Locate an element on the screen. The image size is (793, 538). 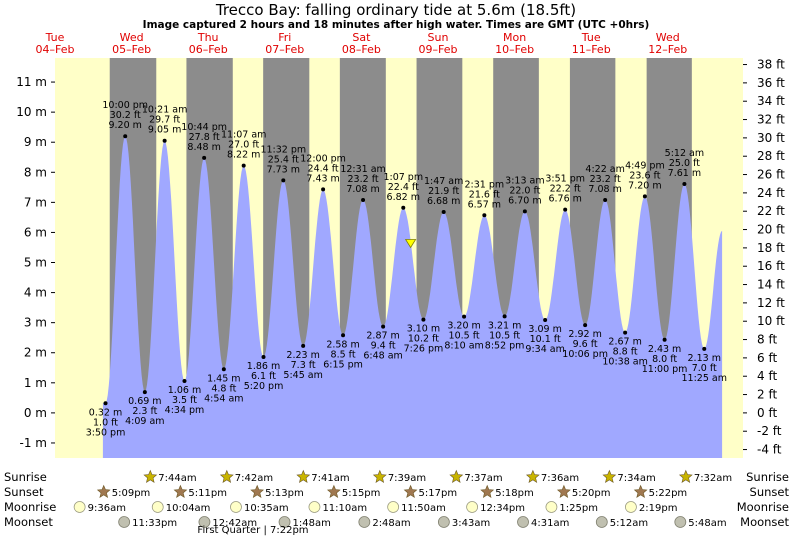
row-label-left: Sunset is located at coordinates (24, 492).